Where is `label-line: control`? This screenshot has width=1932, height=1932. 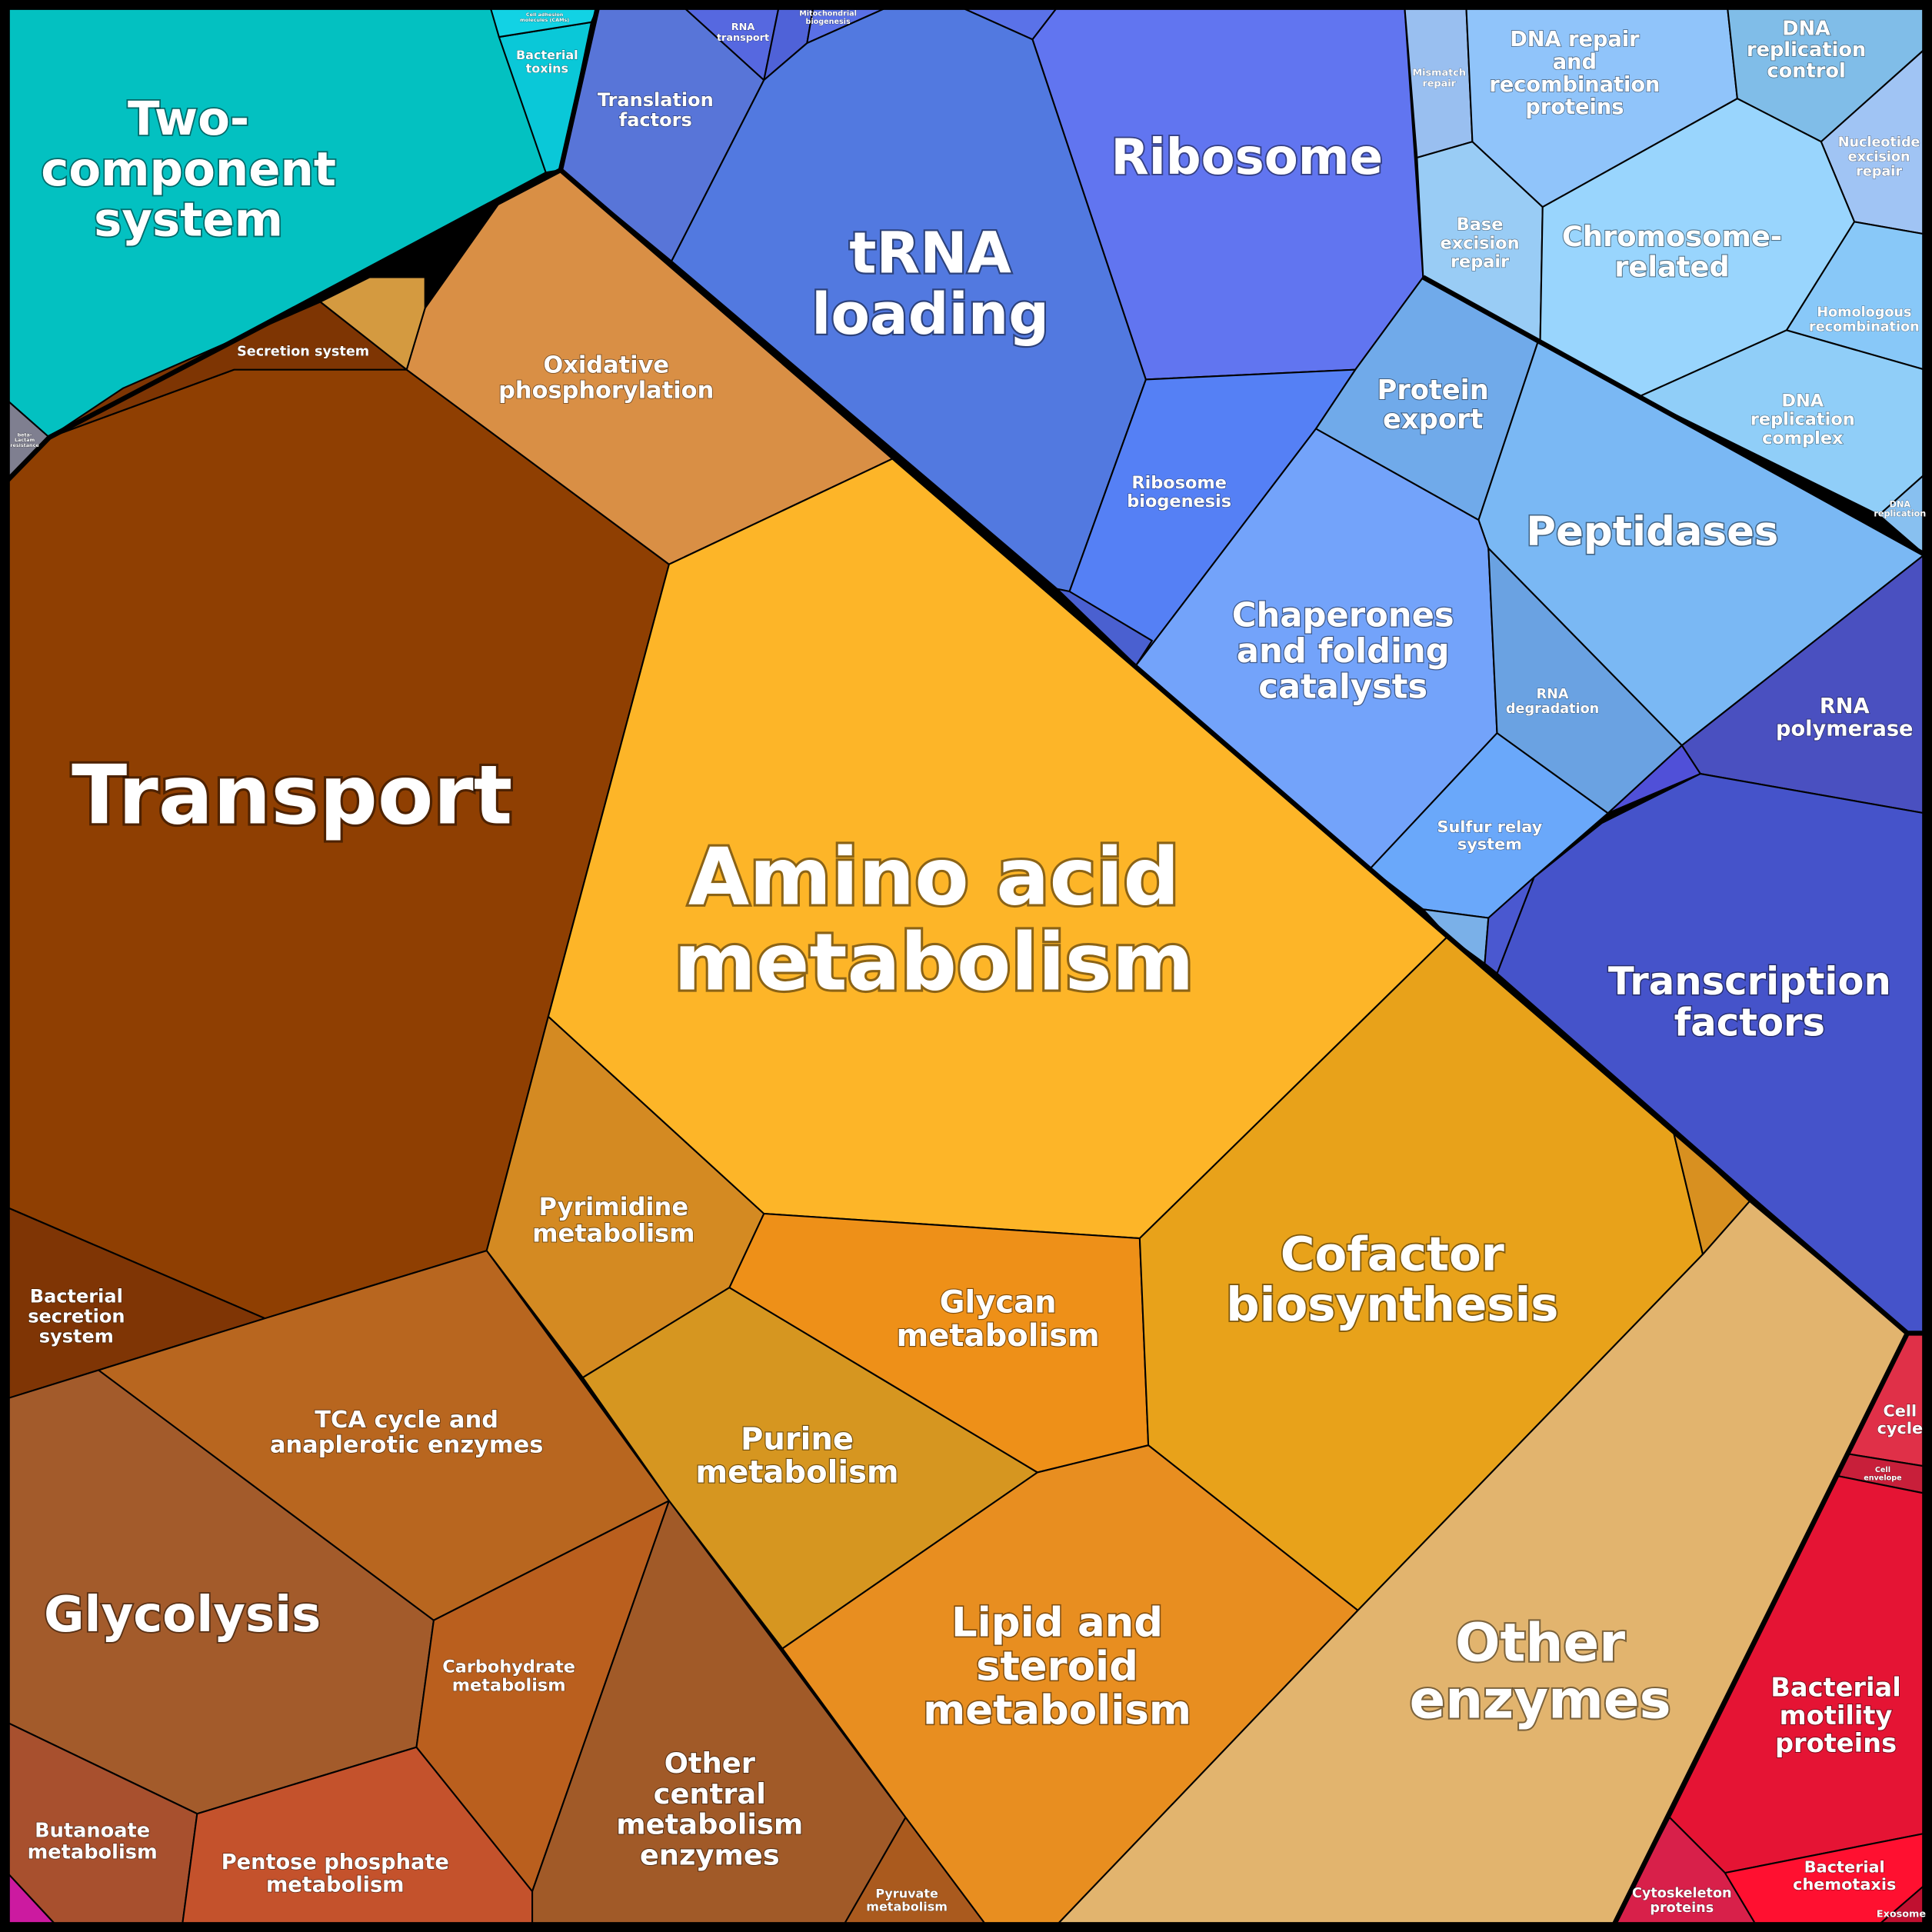 label-line: control is located at coordinates (1806, 71).